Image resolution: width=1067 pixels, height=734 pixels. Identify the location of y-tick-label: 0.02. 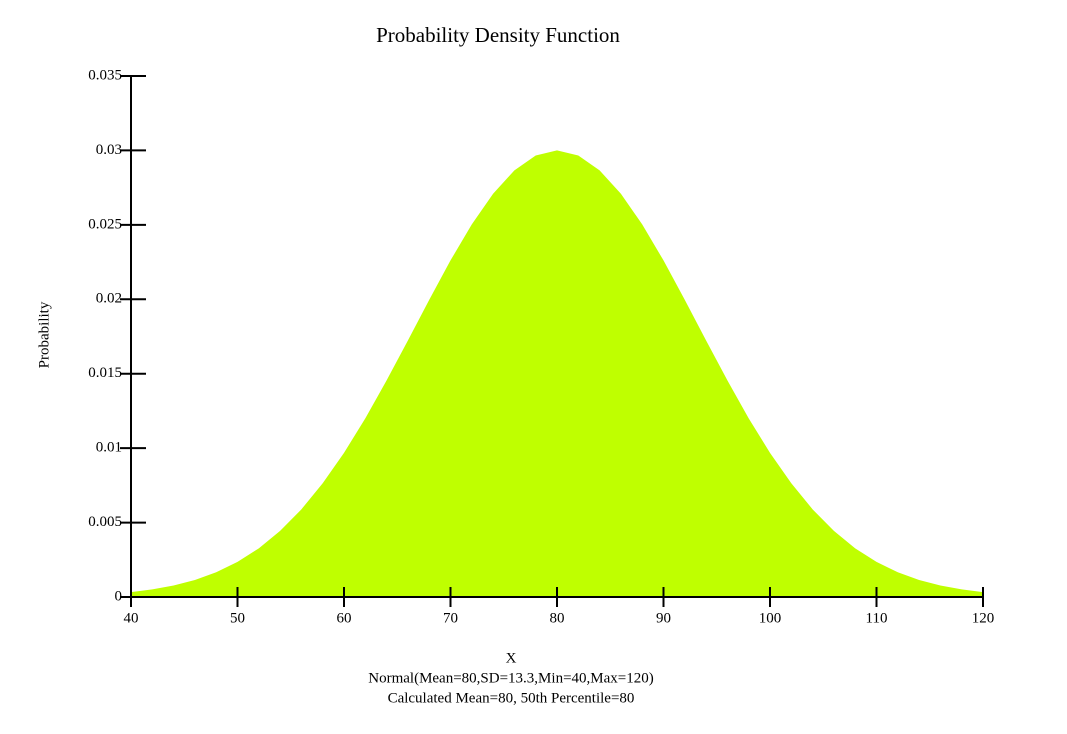
(109, 299).